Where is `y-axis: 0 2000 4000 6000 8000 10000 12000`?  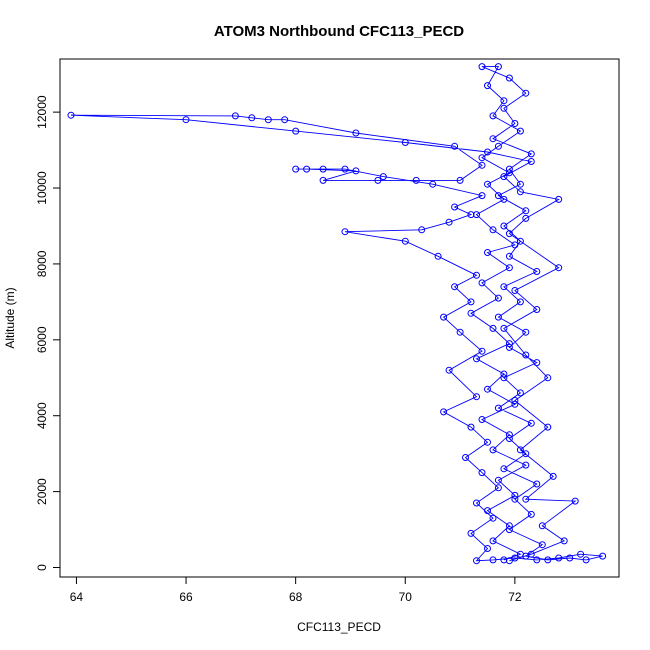
y-axis: 0 2000 4000 6000 8000 10000 12000 is located at coordinates (47, 333).